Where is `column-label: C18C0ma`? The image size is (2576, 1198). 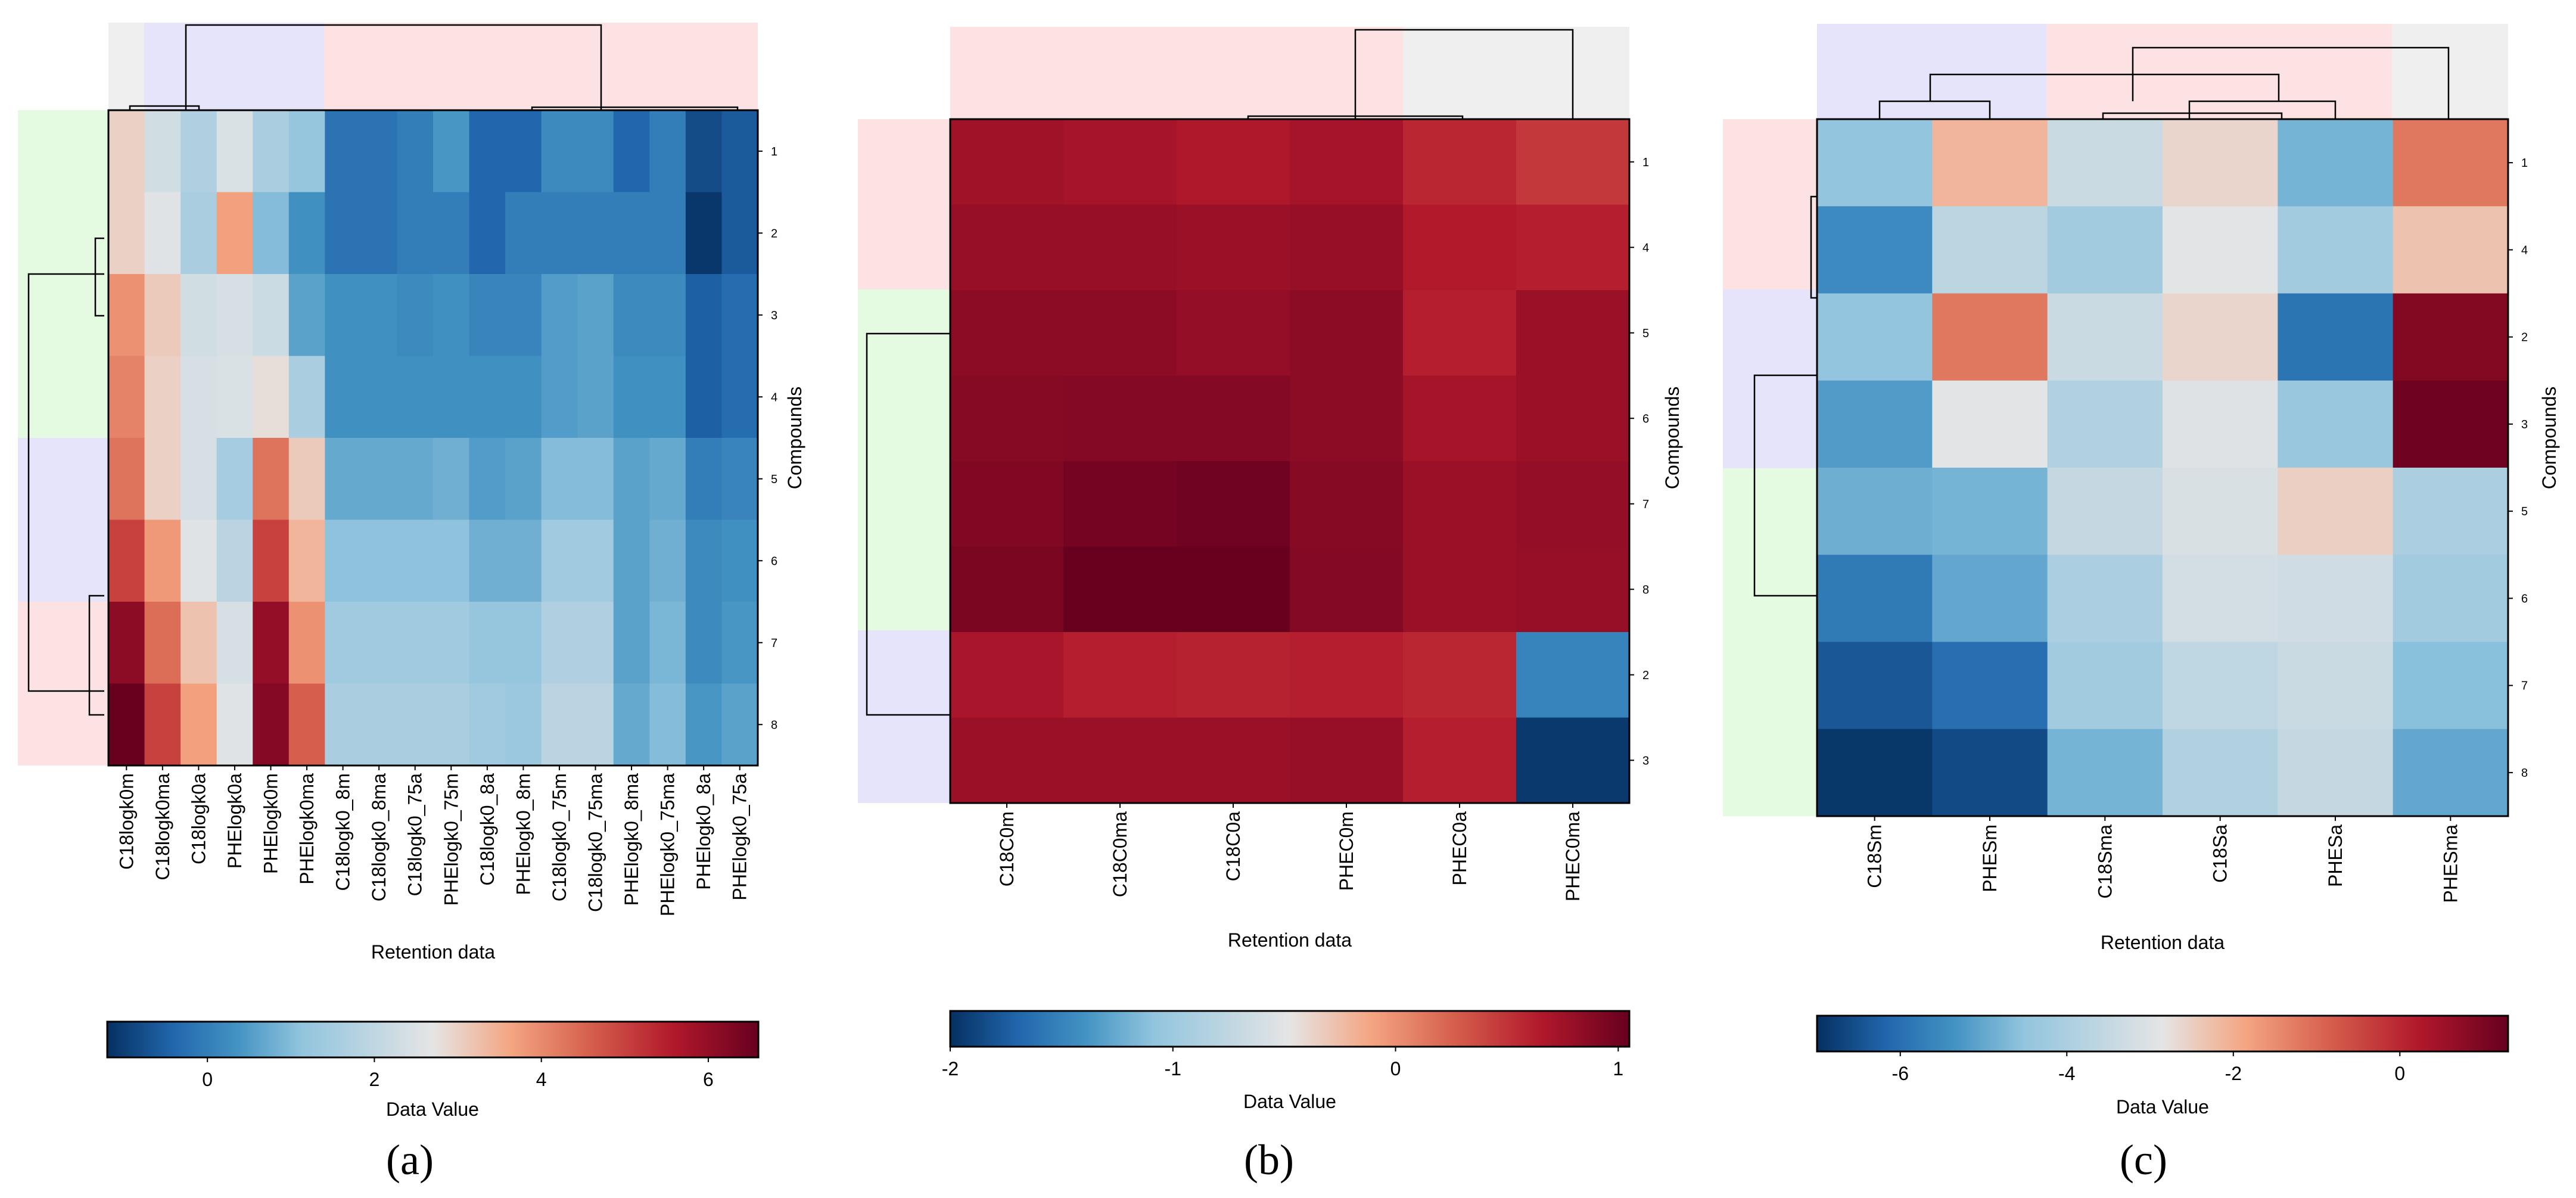 column-label: C18C0ma is located at coordinates (1120, 854).